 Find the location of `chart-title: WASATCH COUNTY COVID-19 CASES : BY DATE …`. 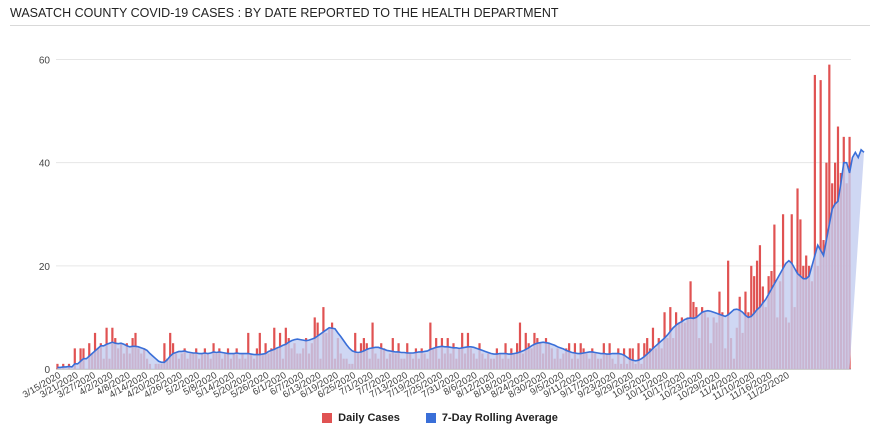

chart-title: WASATCH COUNTY COVID-19 CASES : BY DATE … is located at coordinates (284, 13).